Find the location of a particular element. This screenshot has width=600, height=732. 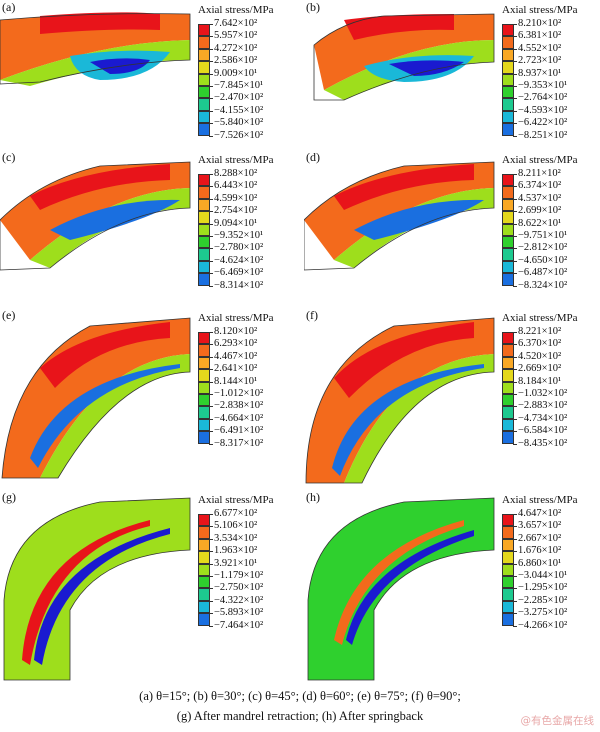

legend-value: −4.155×10² is located at coordinates (236, 110).